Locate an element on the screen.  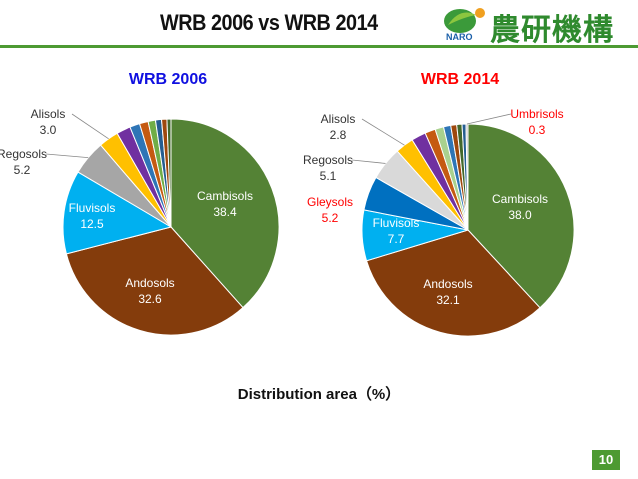
data-label-andosols: Andosols 32.1 is located at coordinates (447, 292).